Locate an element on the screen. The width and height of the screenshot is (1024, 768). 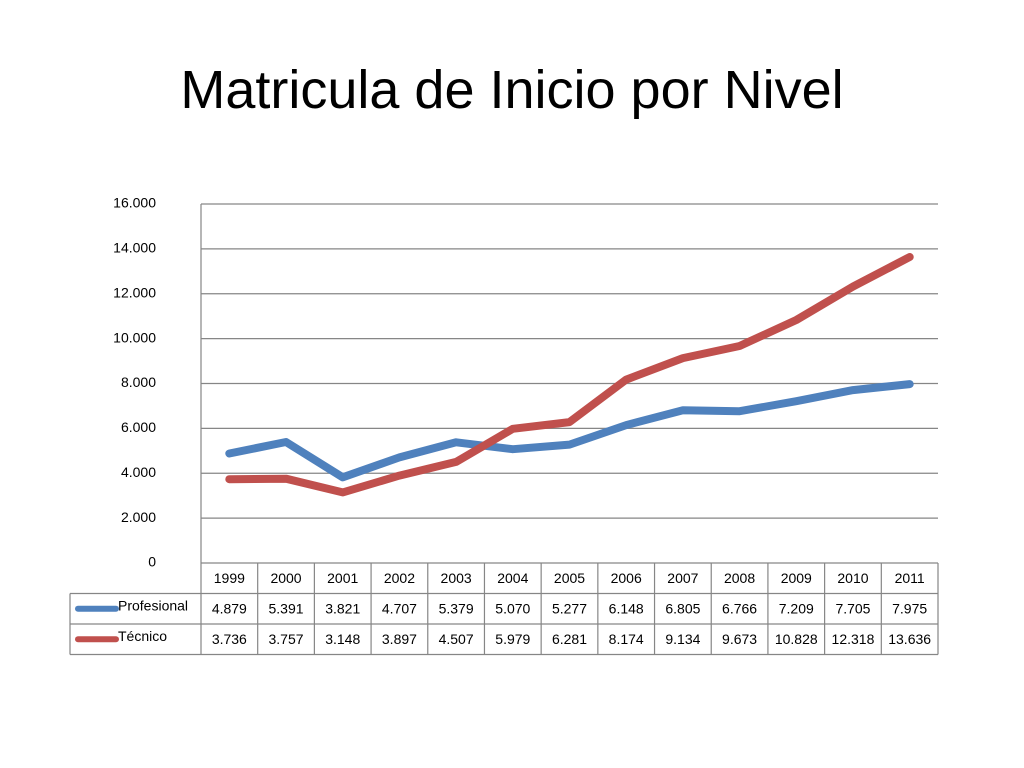
x-tick-label: 2005 is located at coordinates (569, 578).